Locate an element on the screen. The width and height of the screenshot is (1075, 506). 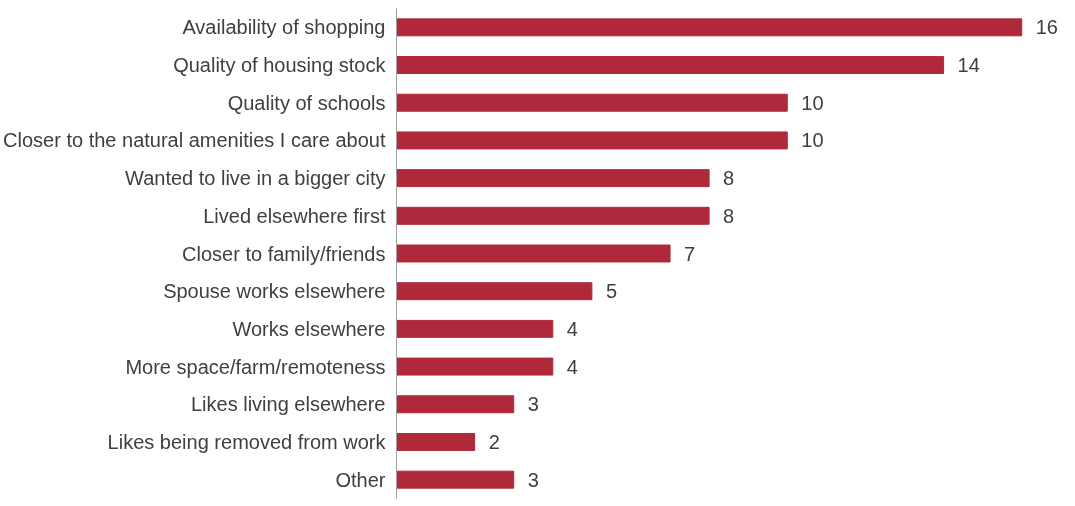
data-label: 5 is located at coordinates (611, 291).